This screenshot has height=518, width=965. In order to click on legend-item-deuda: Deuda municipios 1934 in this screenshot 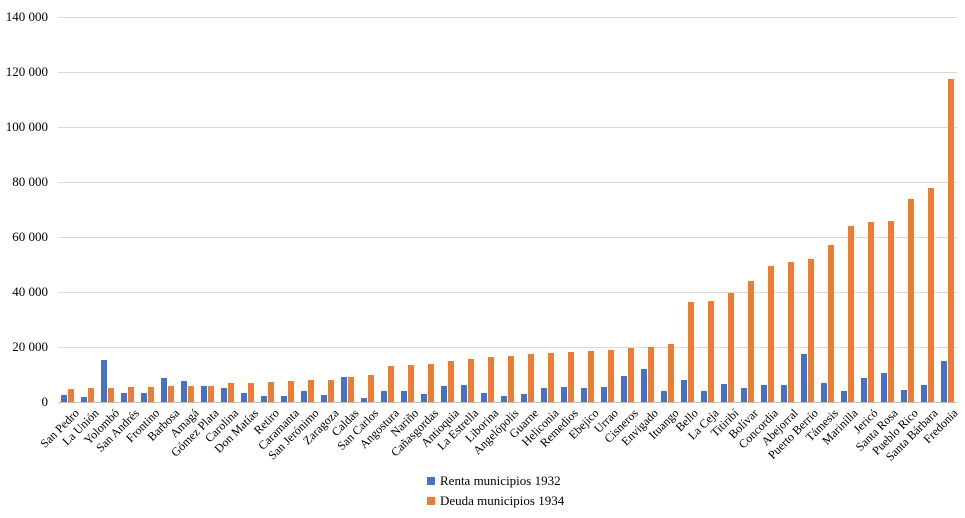, I will do `click(495, 501)`.